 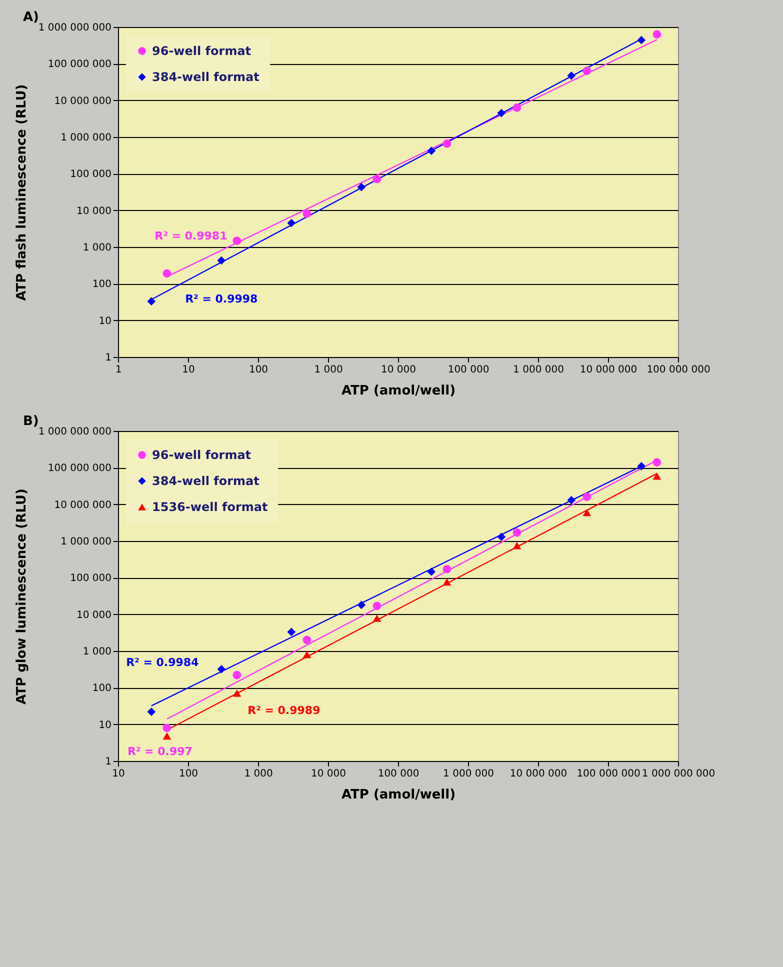 What do you see at coordinates (679, 774) in the screenshot?
I see `x-tick-label: 1 000 000 000` at bounding box center [679, 774].